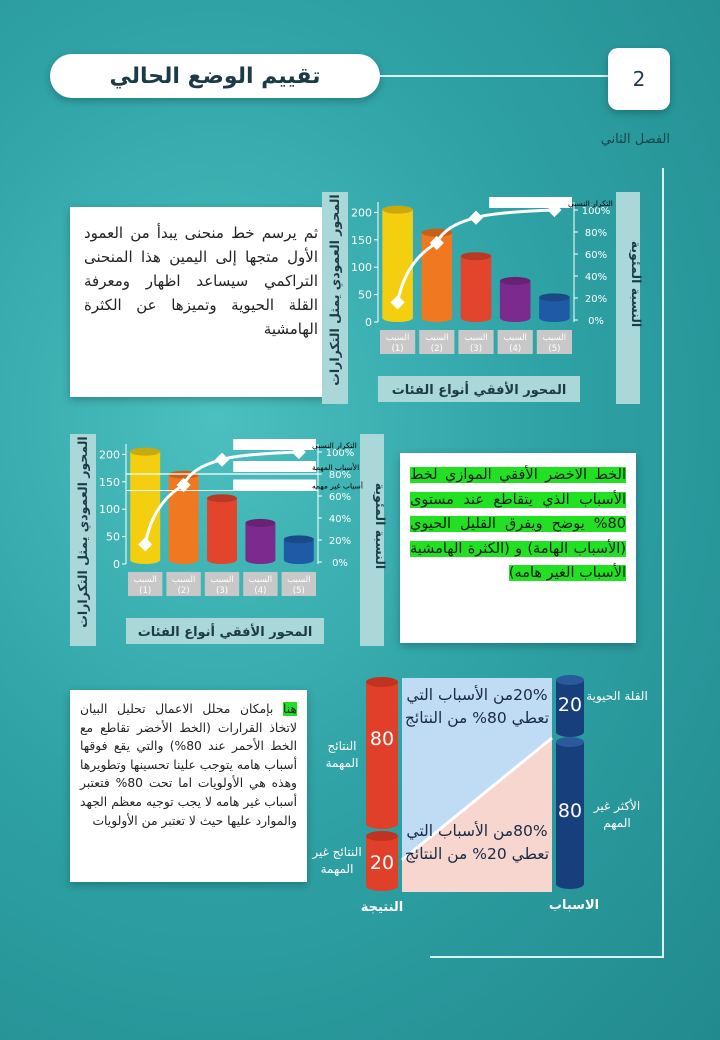 The image size is (720, 1040). I want to click on chapter-label: الفصل الثاني, so click(635, 139).